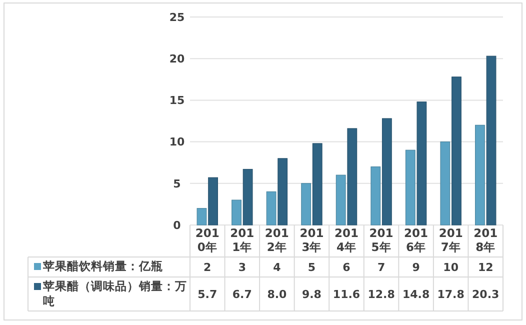 Image resolution: width=526 pixels, height=325 pixels. What do you see at coordinates (485, 240) in the screenshot?
I see `x-tick-label: 2018年` at bounding box center [485, 240].